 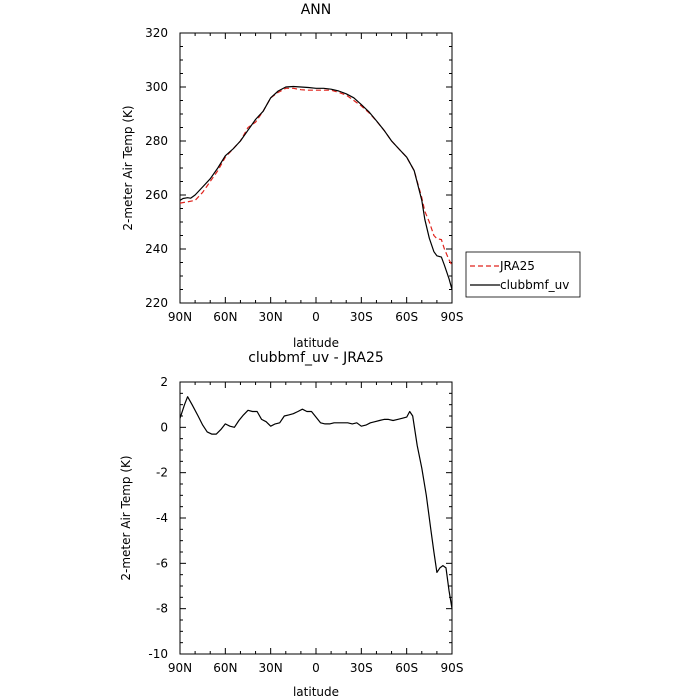 I want to click on y-tick-label: 2, so click(x=164, y=382).